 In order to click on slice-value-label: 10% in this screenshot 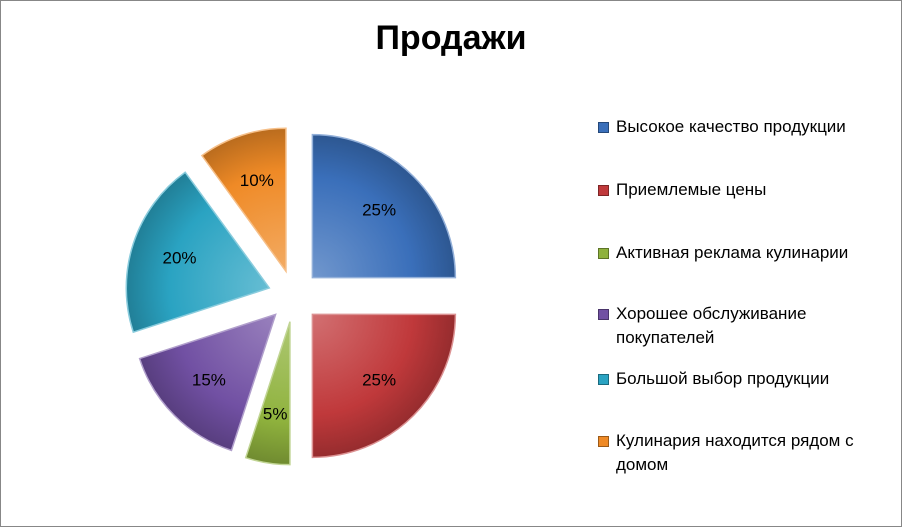, I will do `click(257, 180)`.